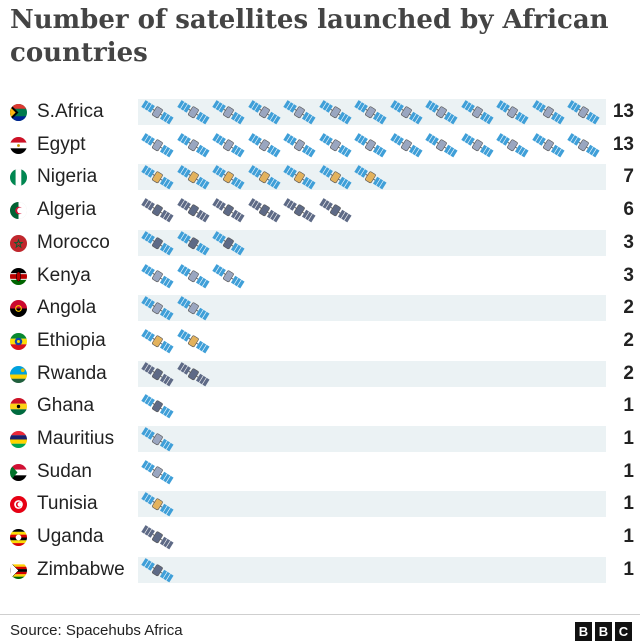  What do you see at coordinates (64, 275) in the screenshot?
I see `category-label: Kenya` at bounding box center [64, 275].